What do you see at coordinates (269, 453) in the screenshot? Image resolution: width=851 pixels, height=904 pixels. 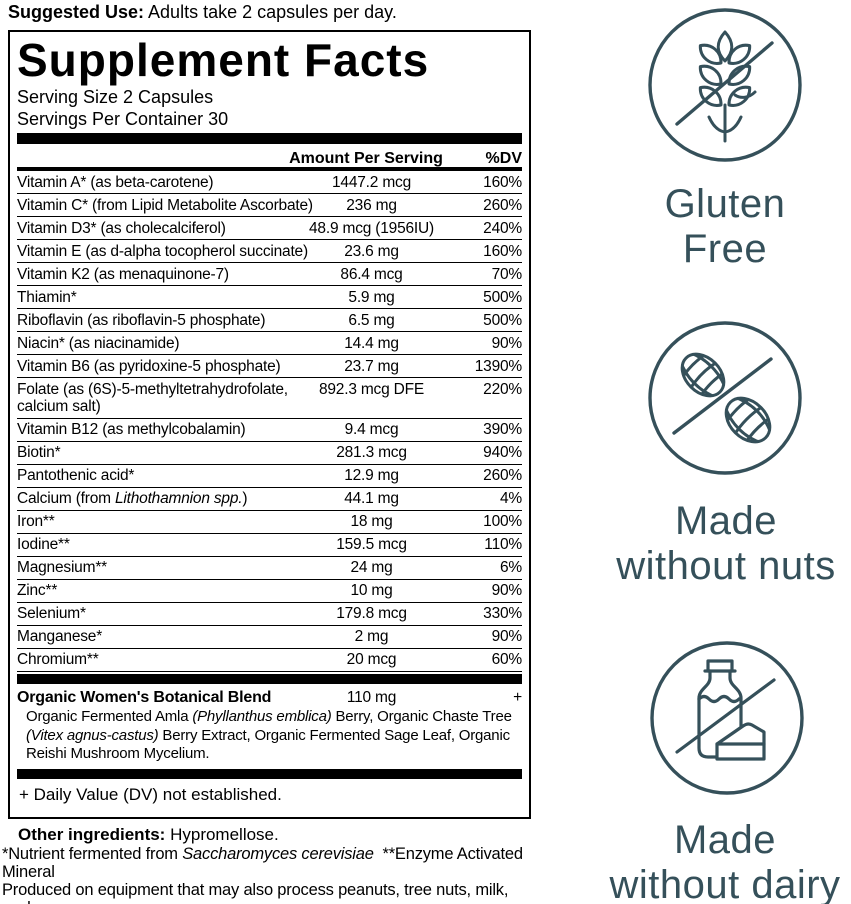 I see `table-row: Biotin* 281.3 mcg 940%` at bounding box center [269, 453].